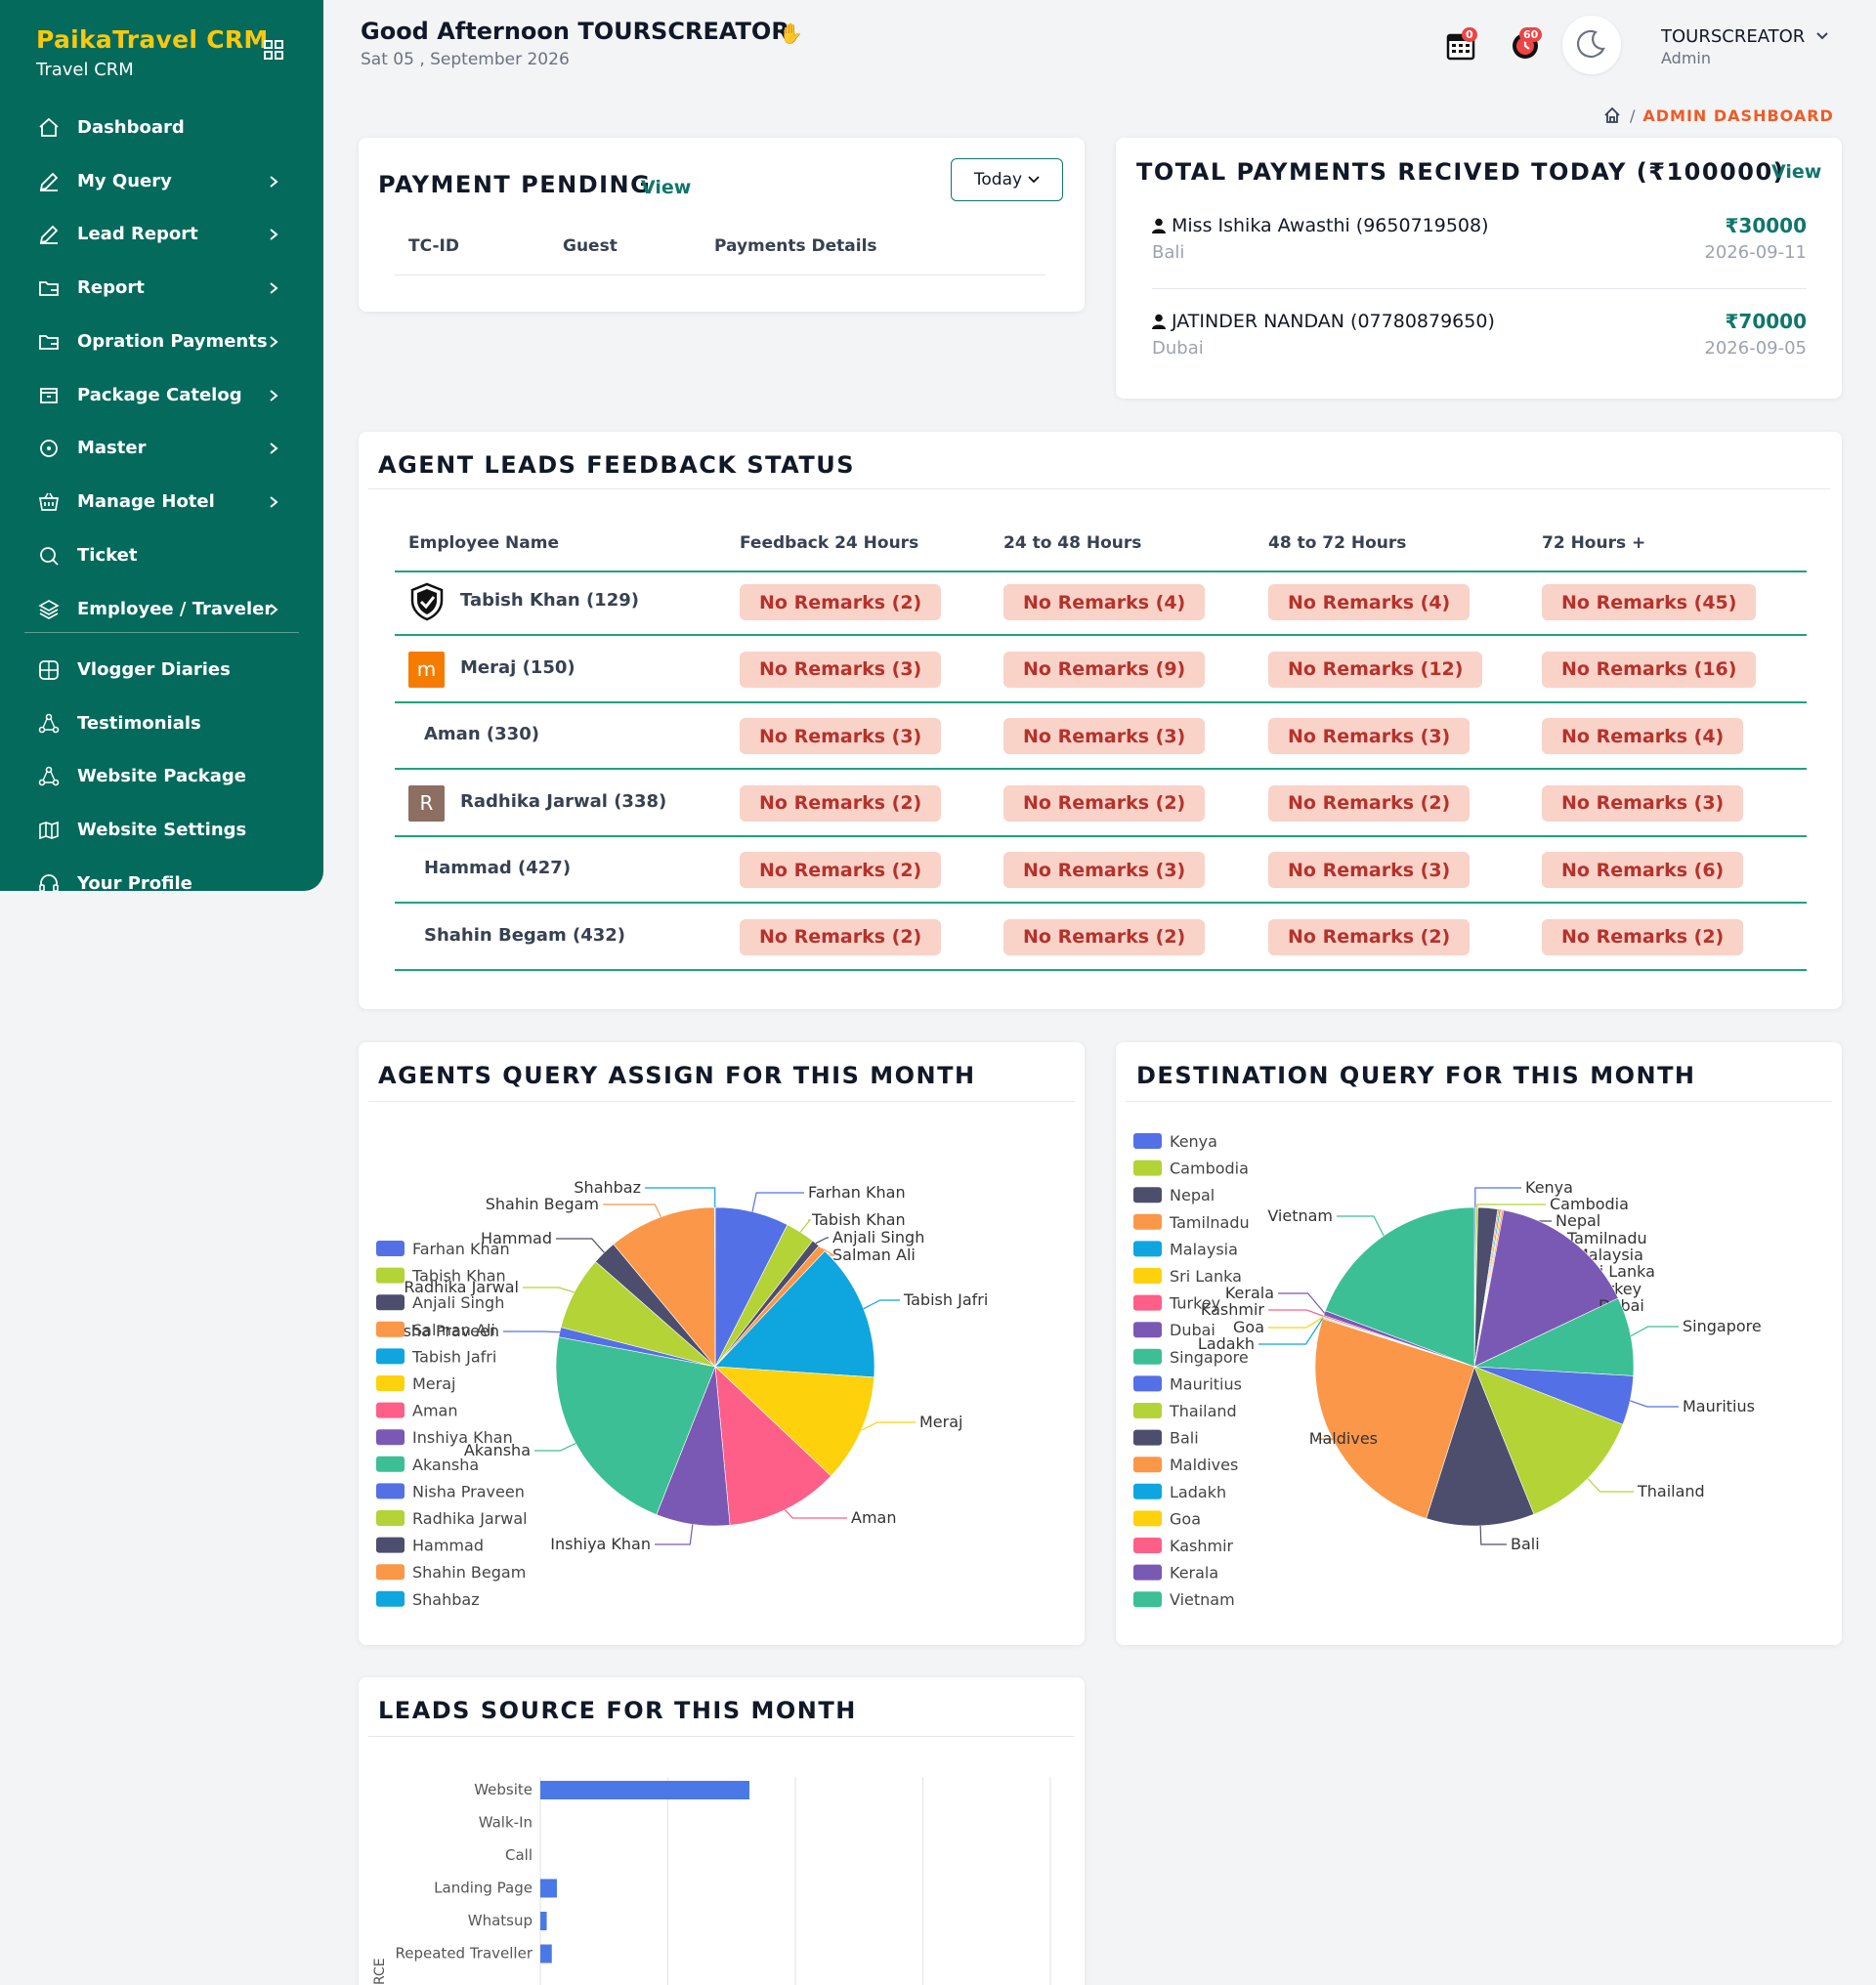 This screenshot has width=1876, height=1985. What do you see at coordinates (1643, 870) in the screenshot?
I see `remarks-badge: No Remarks (6)` at bounding box center [1643, 870].